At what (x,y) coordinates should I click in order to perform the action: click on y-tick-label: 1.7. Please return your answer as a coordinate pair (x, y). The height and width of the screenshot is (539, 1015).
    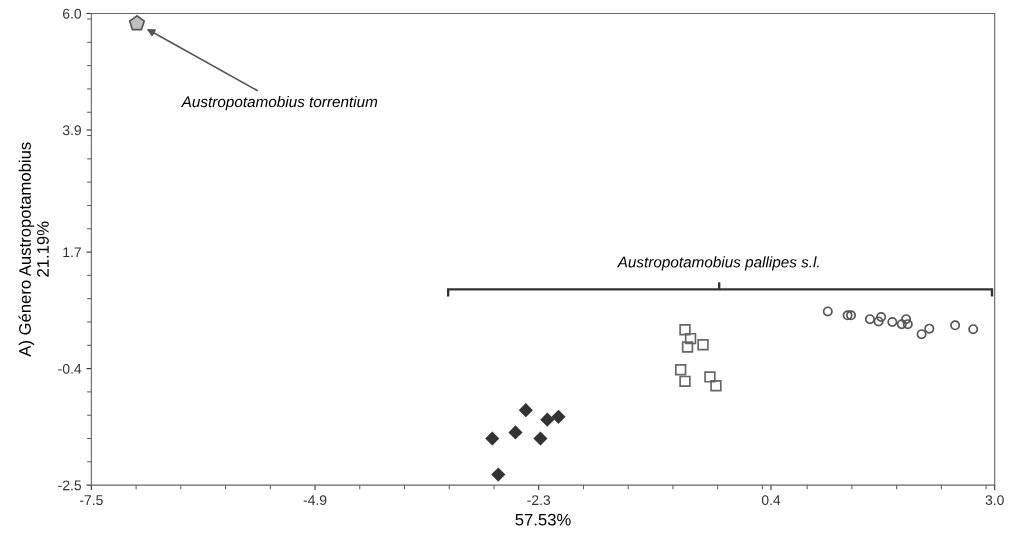
    Looking at the image, I should click on (72, 252).